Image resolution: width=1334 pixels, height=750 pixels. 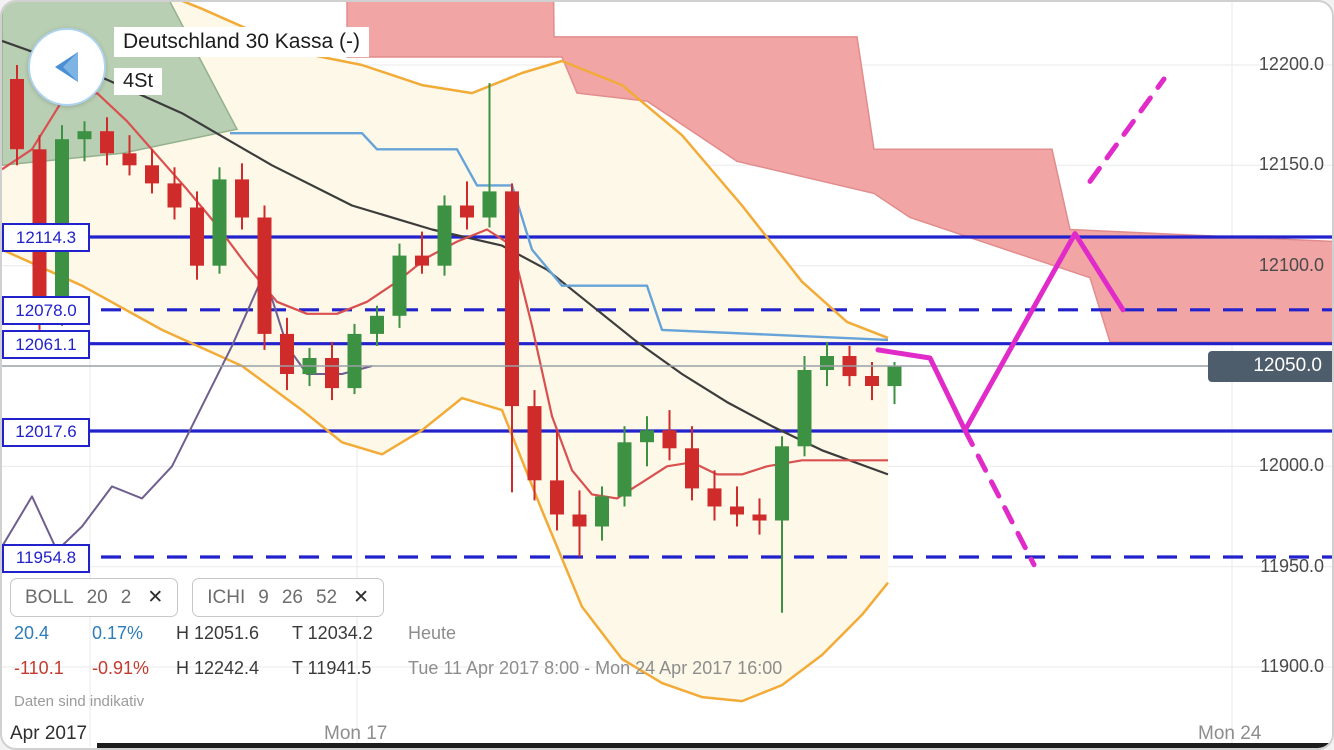 I want to click on indicator-chip-ichi: ICHI 9 26 52 ✕, so click(x=288, y=597).